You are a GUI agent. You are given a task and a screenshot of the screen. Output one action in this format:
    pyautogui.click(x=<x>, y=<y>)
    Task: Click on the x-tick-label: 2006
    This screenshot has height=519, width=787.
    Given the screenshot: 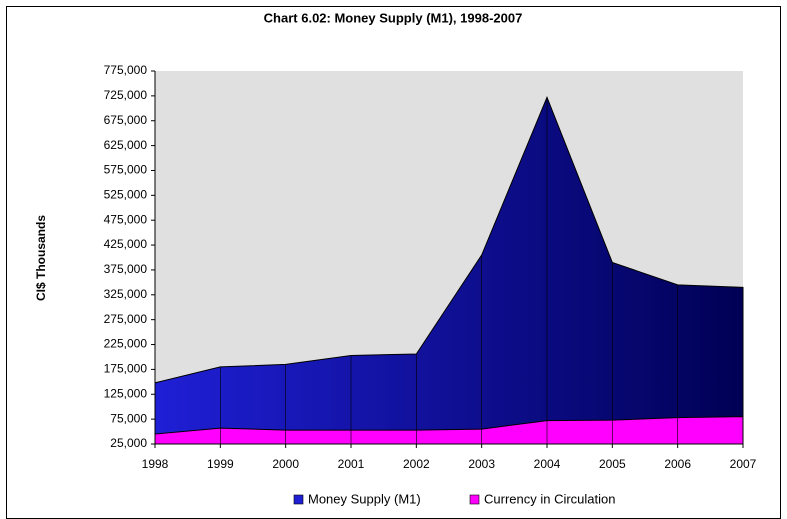 What is the action you would take?
    pyautogui.click(x=677, y=464)
    